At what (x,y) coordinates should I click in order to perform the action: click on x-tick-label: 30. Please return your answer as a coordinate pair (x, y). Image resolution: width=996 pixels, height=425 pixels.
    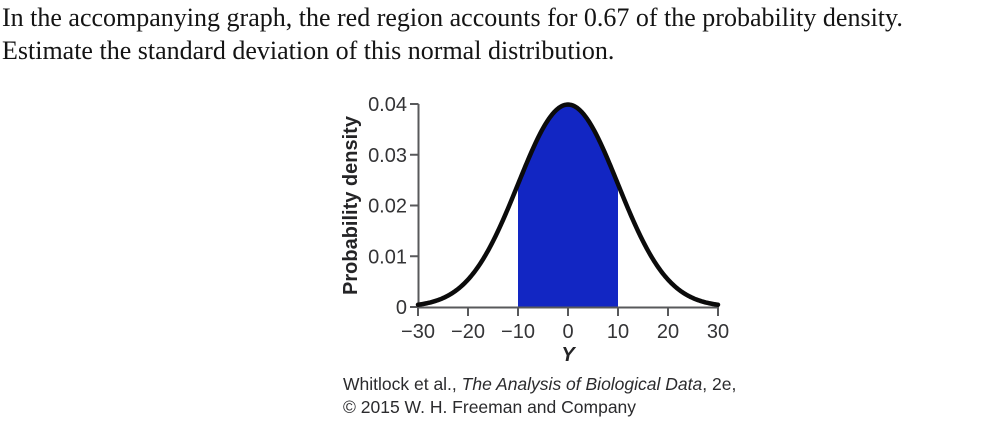
    Looking at the image, I should click on (718, 332).